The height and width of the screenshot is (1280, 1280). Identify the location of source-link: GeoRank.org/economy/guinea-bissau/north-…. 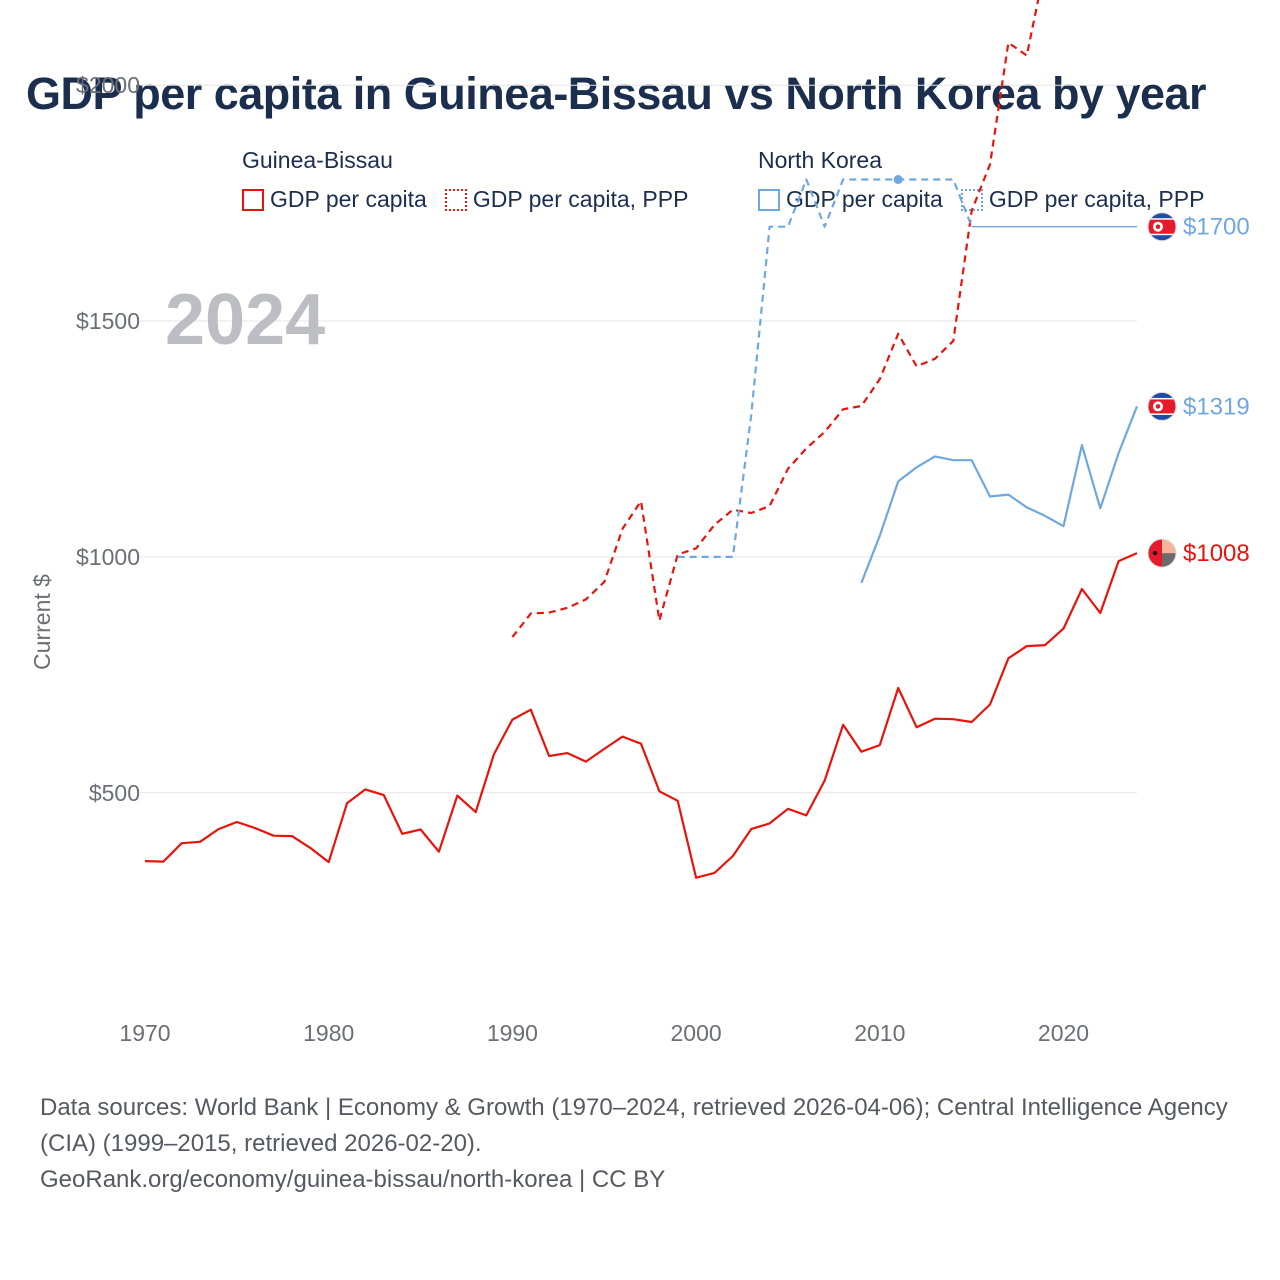
(353, 1179).